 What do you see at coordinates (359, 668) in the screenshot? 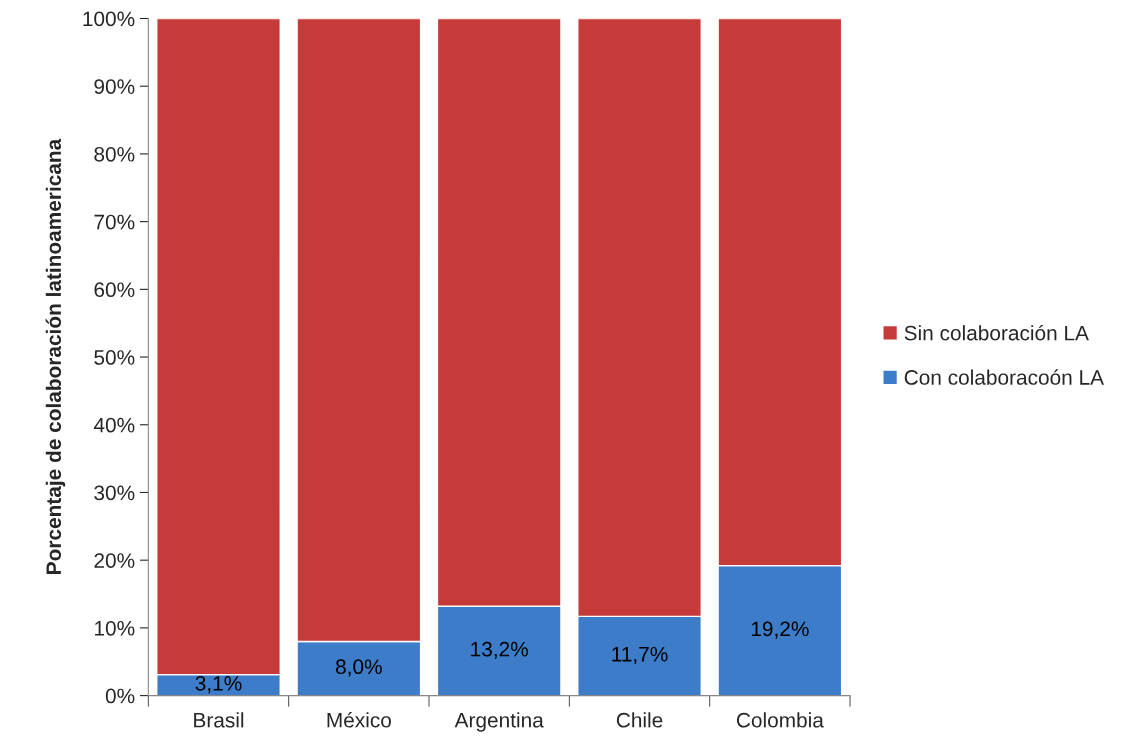
I see `data-label: 8,0%` at bounding box center [359, 668].